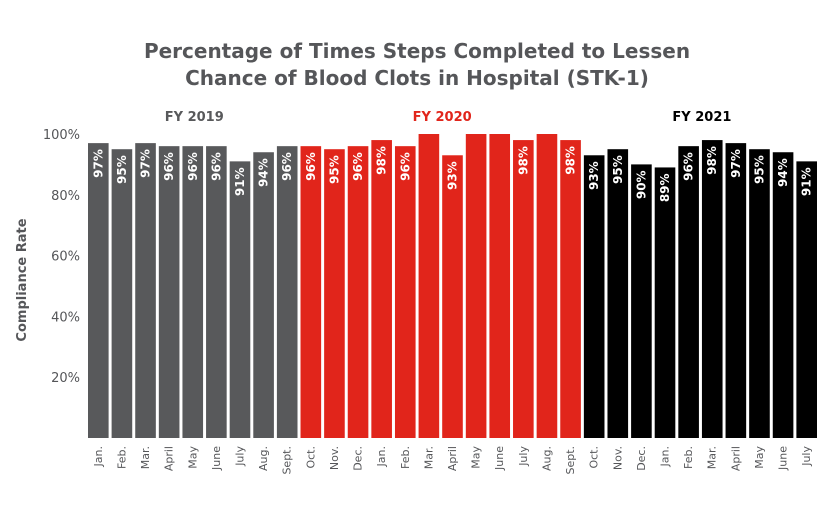 The height and width of the screenshot is (521, 834). Describe the element at coordinates (194, 117) in the screenshot. I see `fiscal-year-label: FY 2019` at that location.